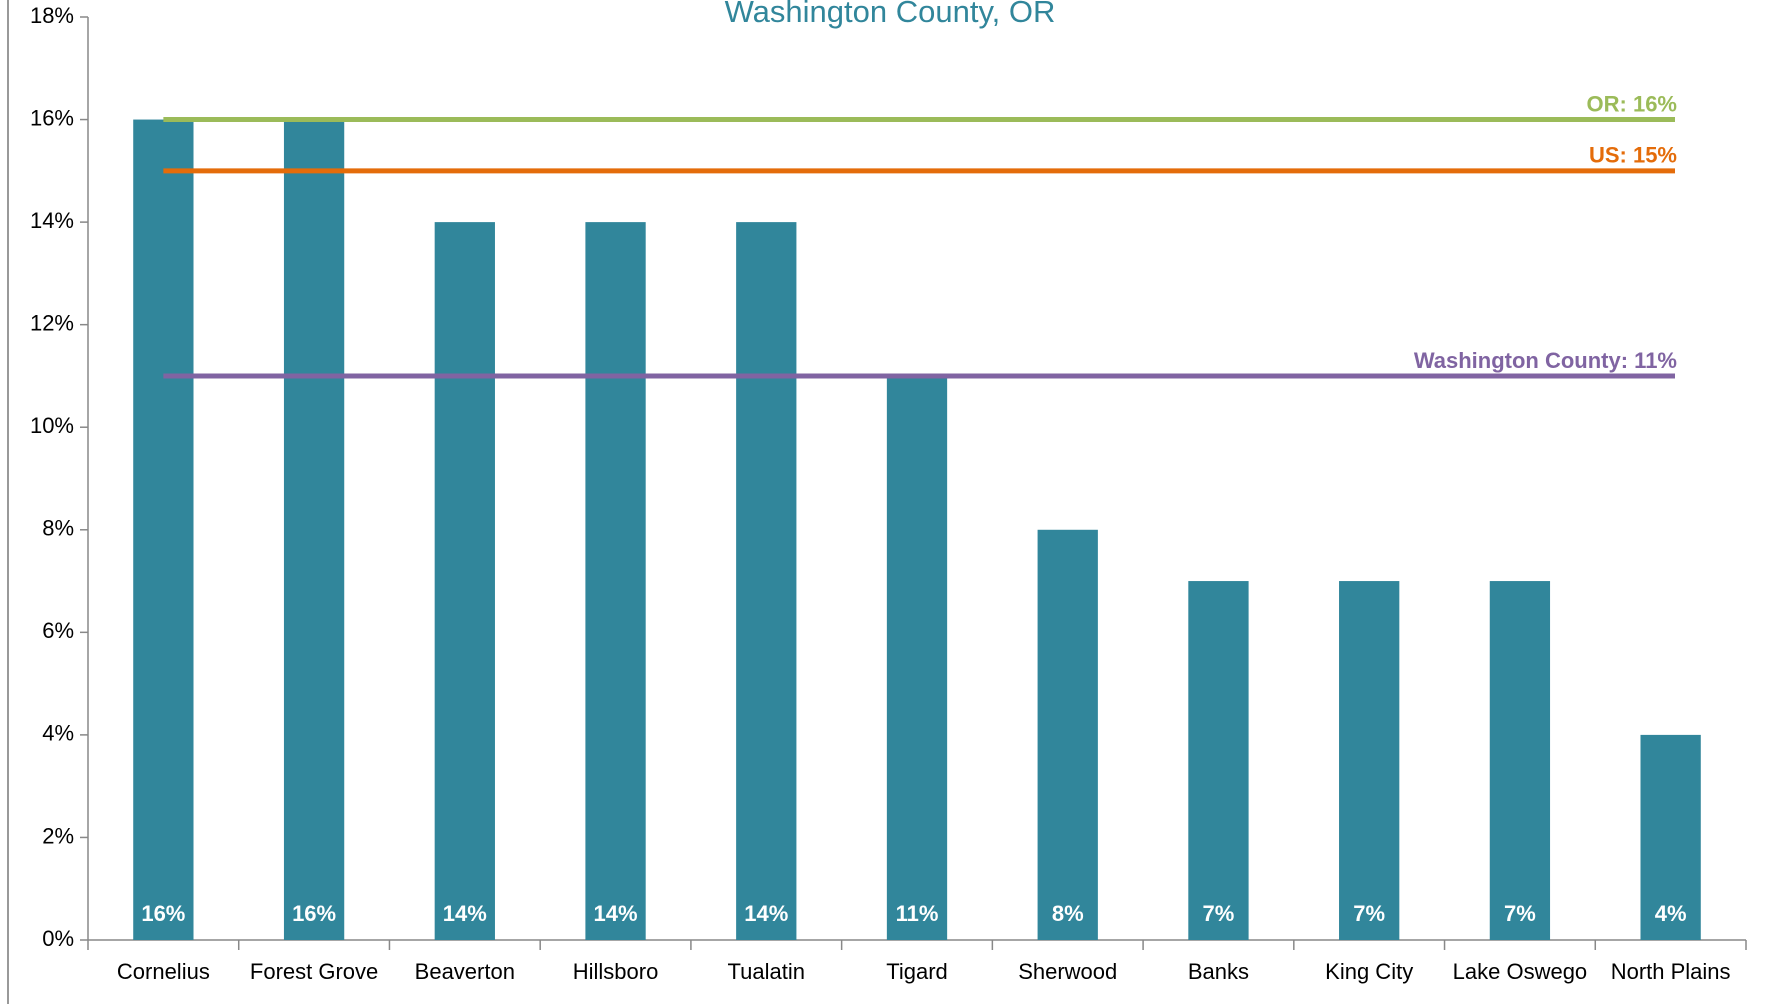  Describe the element at coordinates (917, 913) in the screenshot. I see `data-label: 11%` at that location.